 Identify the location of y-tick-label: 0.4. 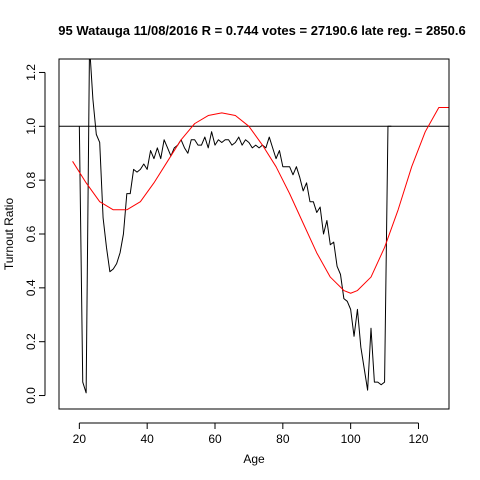
(31, 287).